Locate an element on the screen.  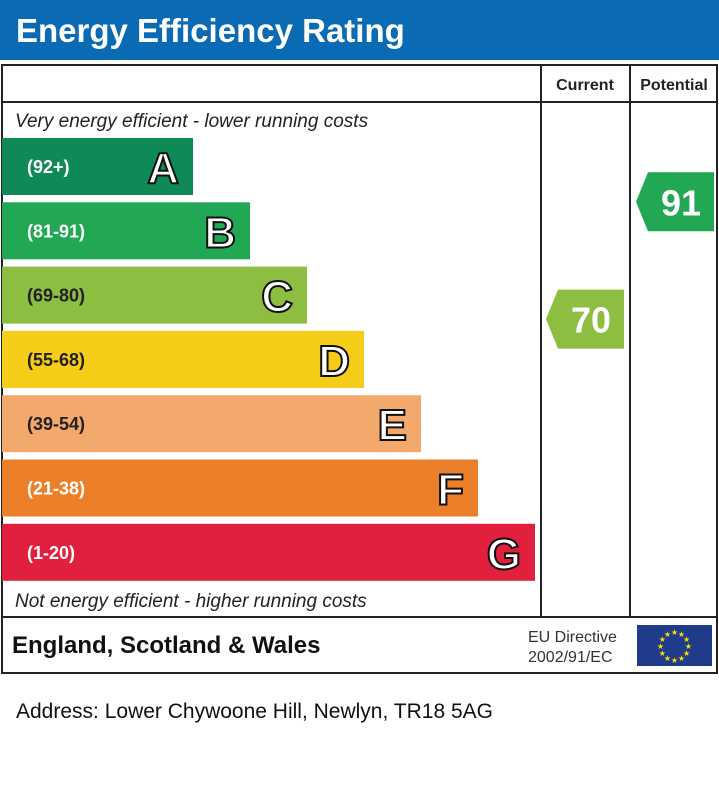
band-bar-e is located at coordinates (211, 424).